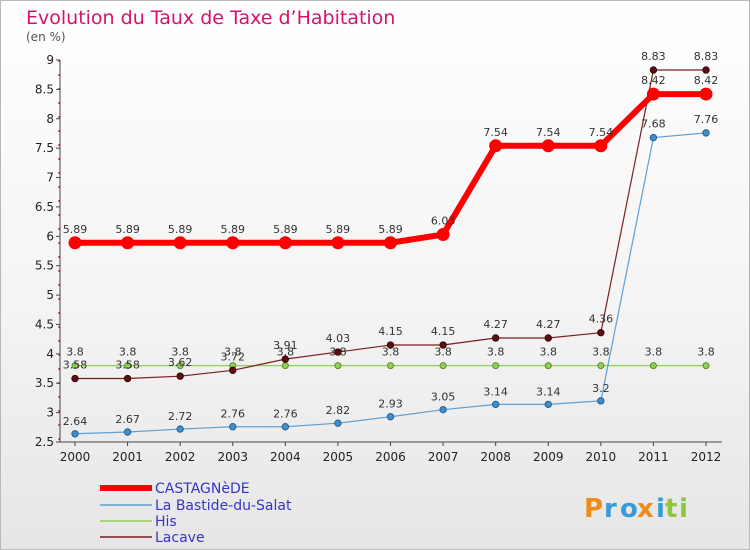  I want to click on data-label-la-bastide-du-salat: 2.67, so click(127, 419).